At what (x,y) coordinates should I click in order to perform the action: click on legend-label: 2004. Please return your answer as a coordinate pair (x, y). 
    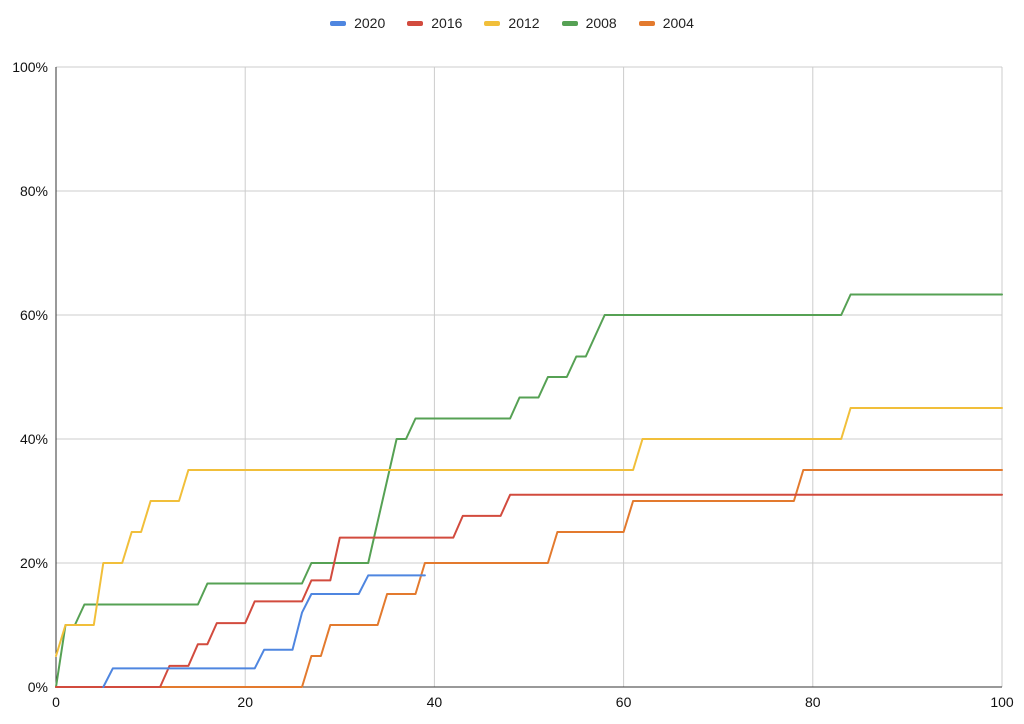
    Looking at the image, I should click on (678, 23).